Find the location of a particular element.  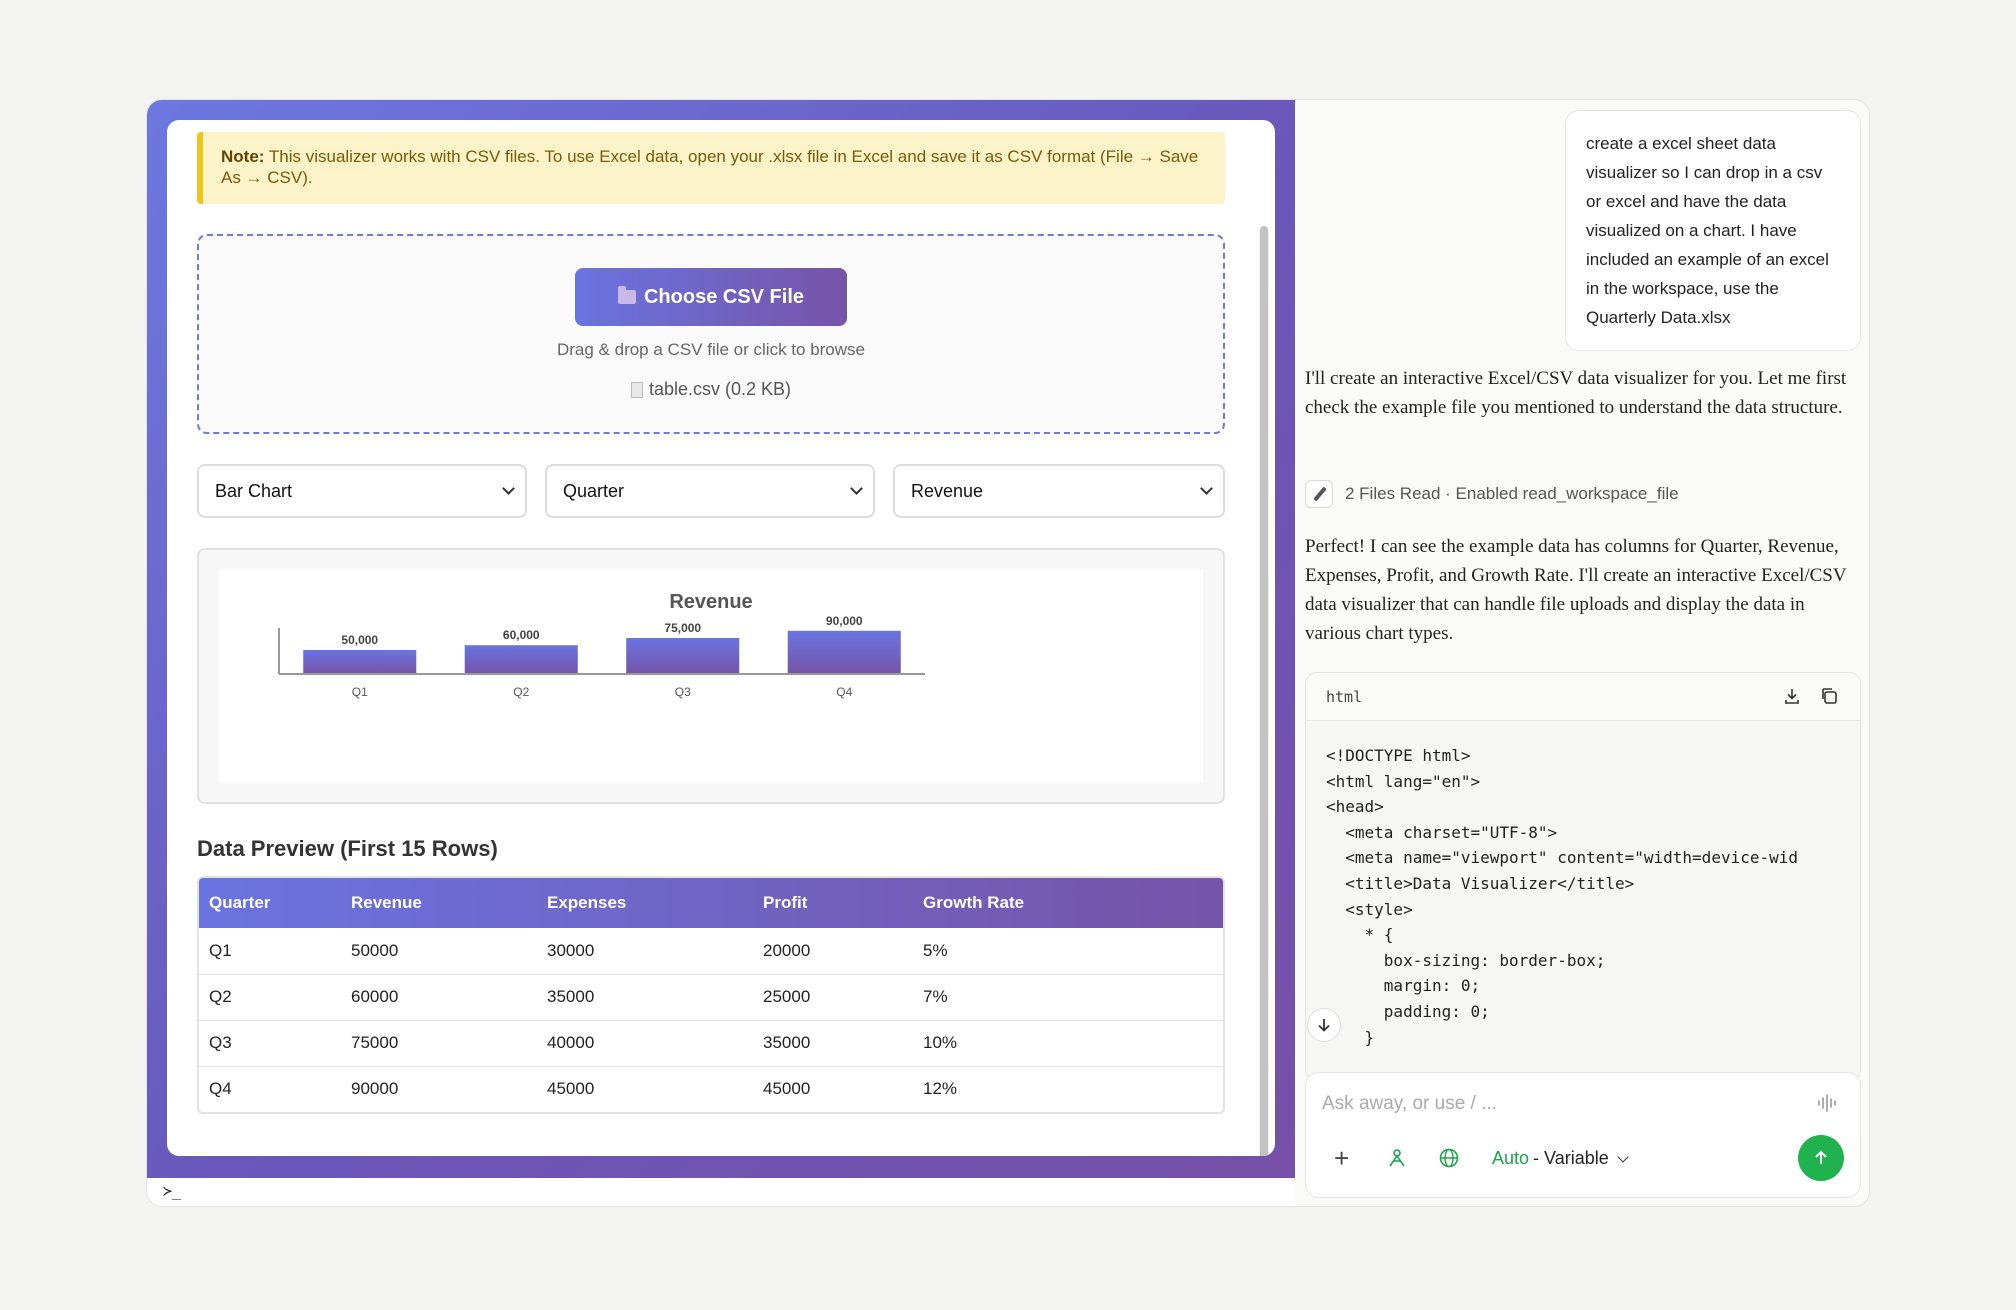

table-row: Q1 50000 30000 20000 5% is located at coordinates (711, 951).